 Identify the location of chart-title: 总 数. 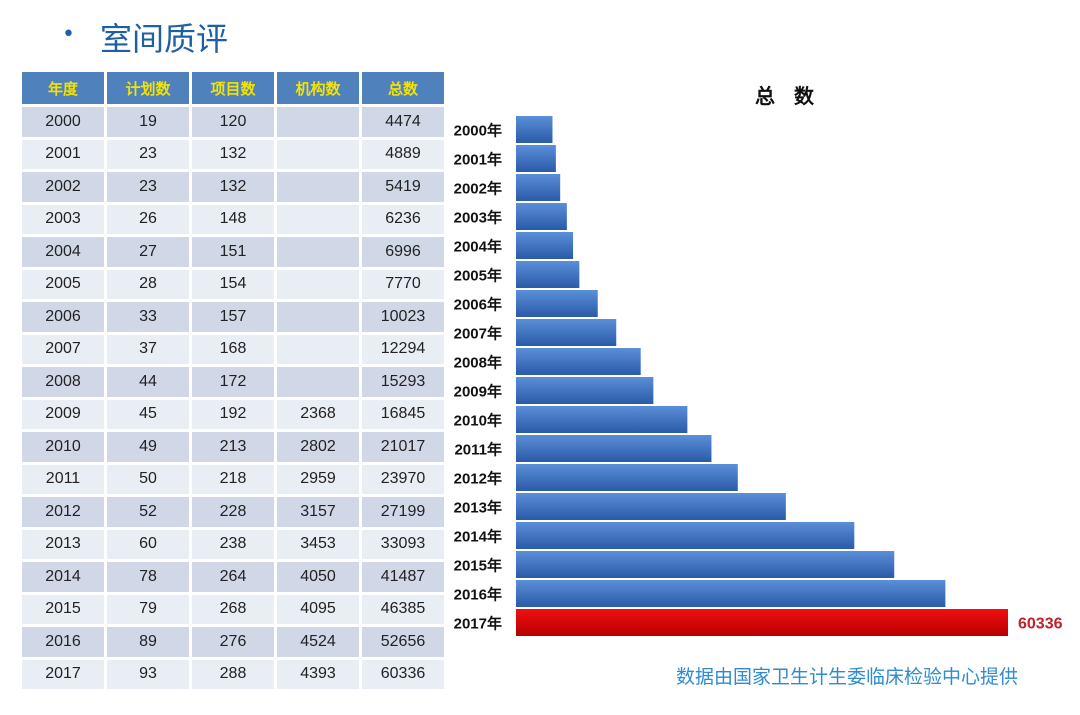
(787, 96).